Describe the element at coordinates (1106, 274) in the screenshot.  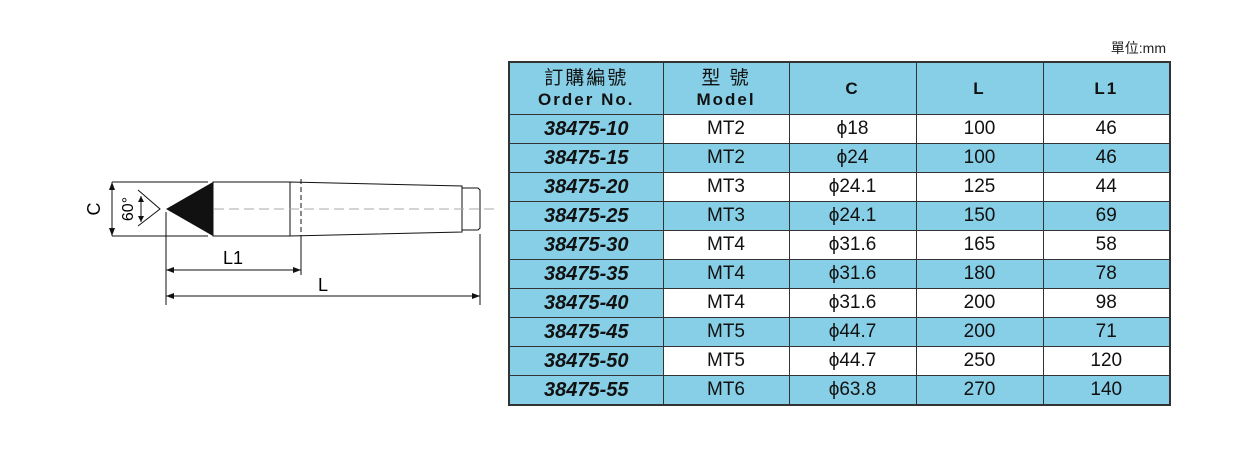
I see `l1-cell: 78` at that location.